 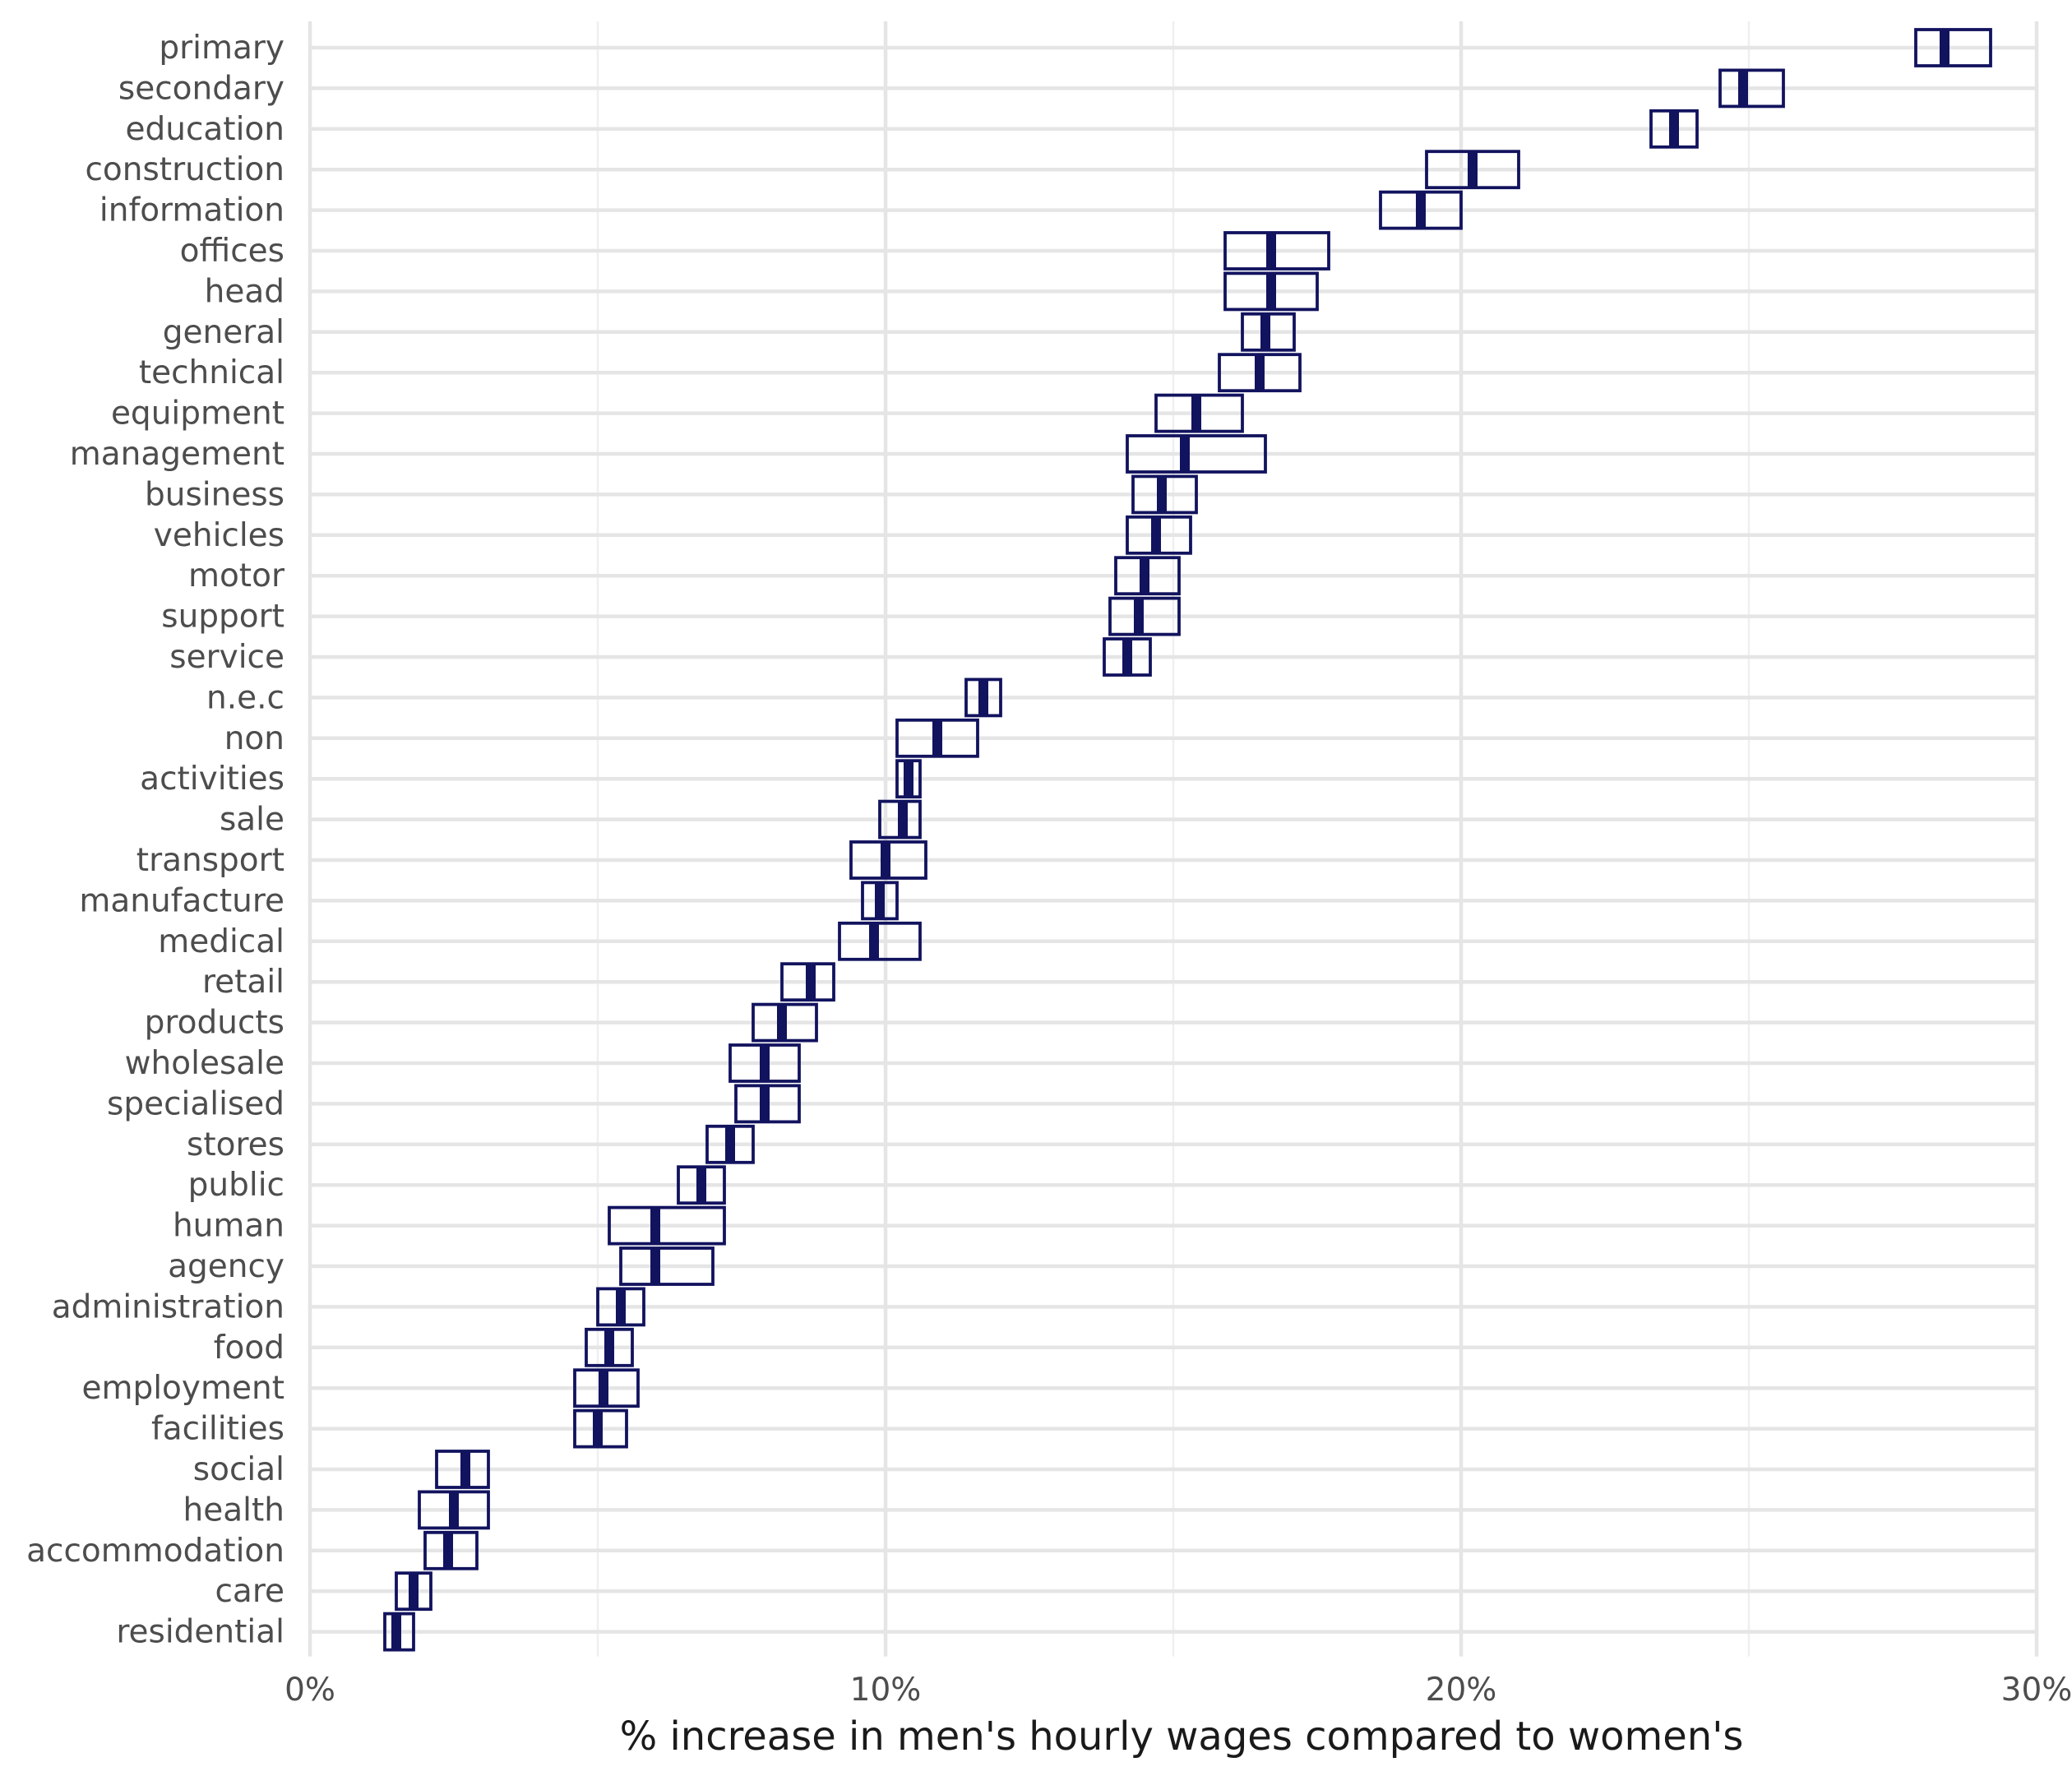 I want to click on category-label: stores, so click(x=235, y=1144).